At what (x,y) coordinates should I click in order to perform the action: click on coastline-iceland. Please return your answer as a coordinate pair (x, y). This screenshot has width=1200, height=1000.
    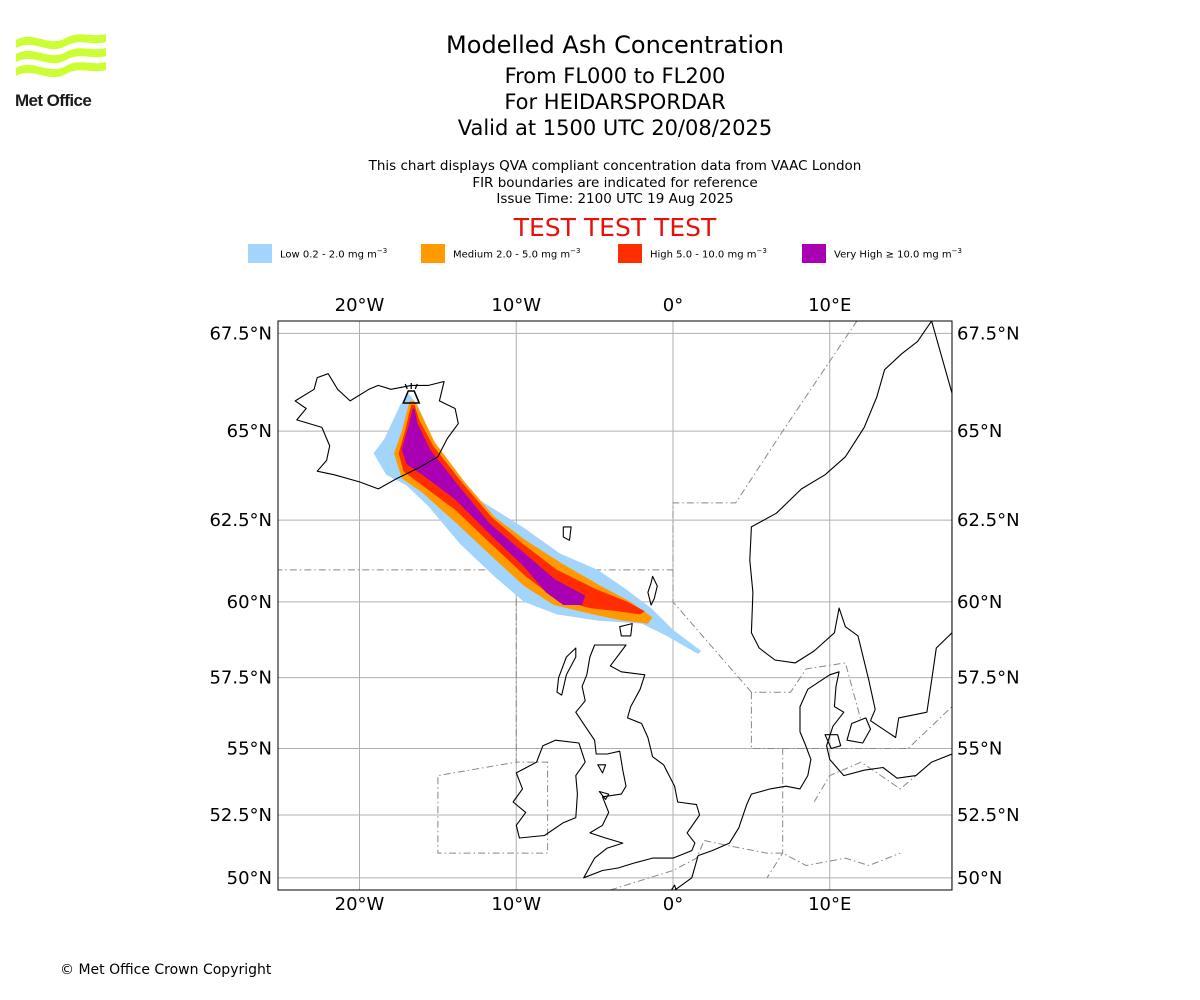
    Looking at the image, I should click on (376, 431).